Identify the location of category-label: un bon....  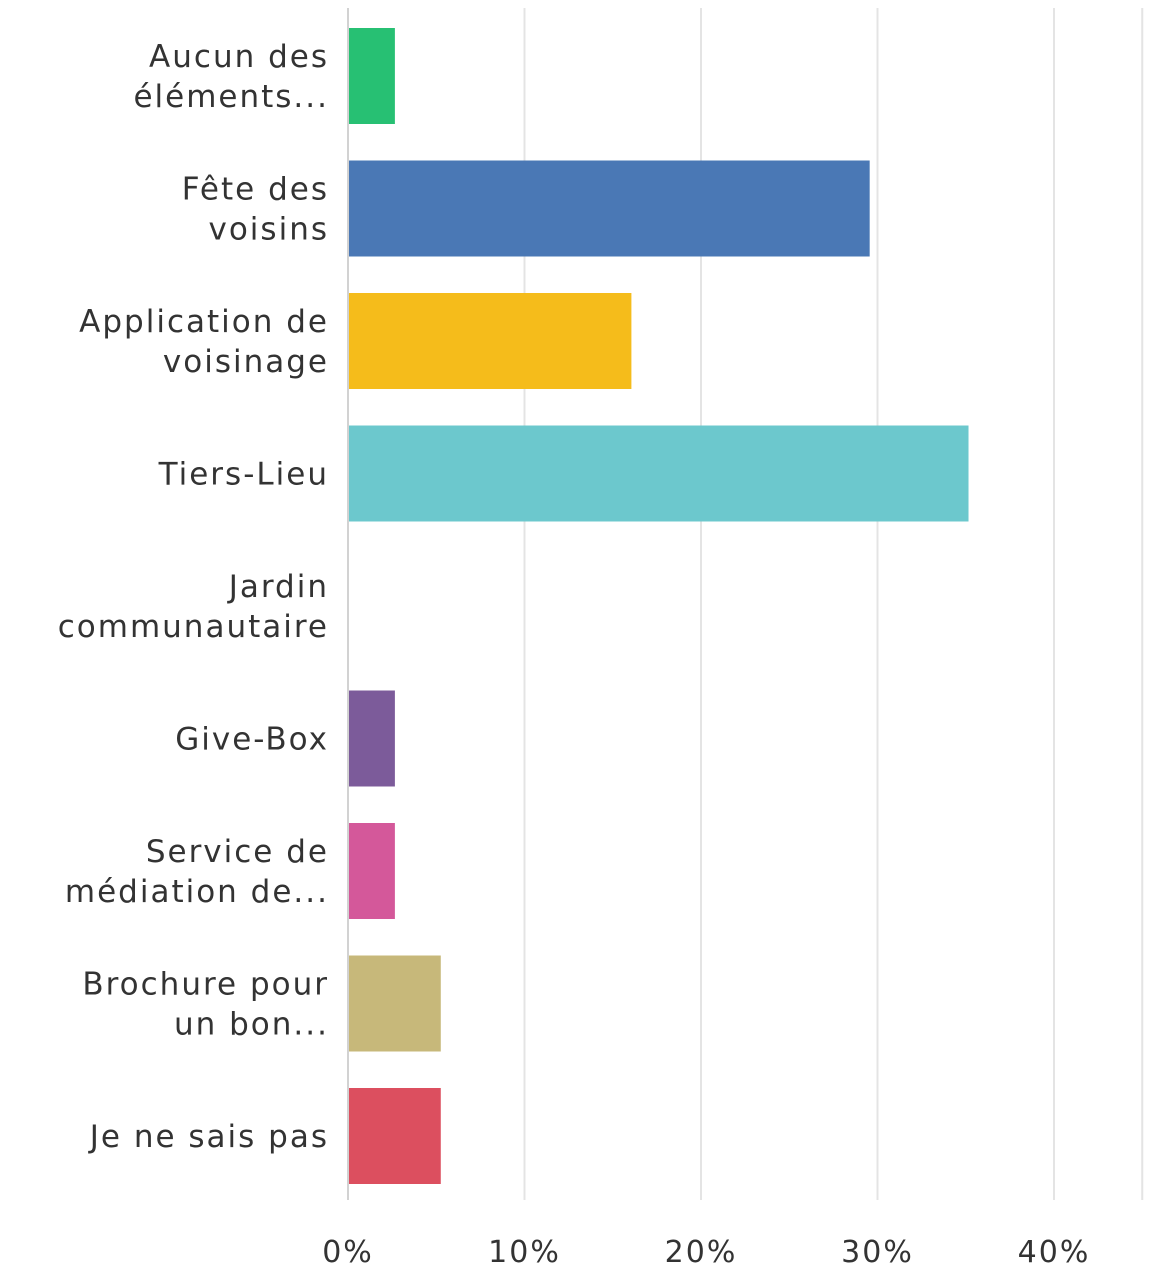
(251, 1025).